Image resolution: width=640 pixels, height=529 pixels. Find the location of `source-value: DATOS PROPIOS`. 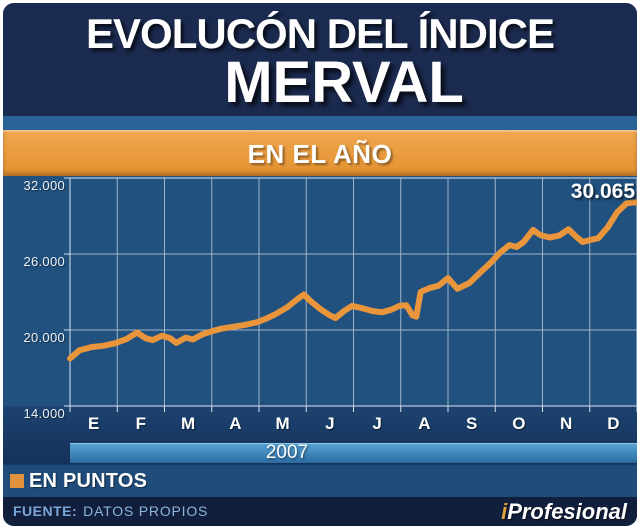

source-value: DATOS PROPIOS is located at coordinates (146, 510).